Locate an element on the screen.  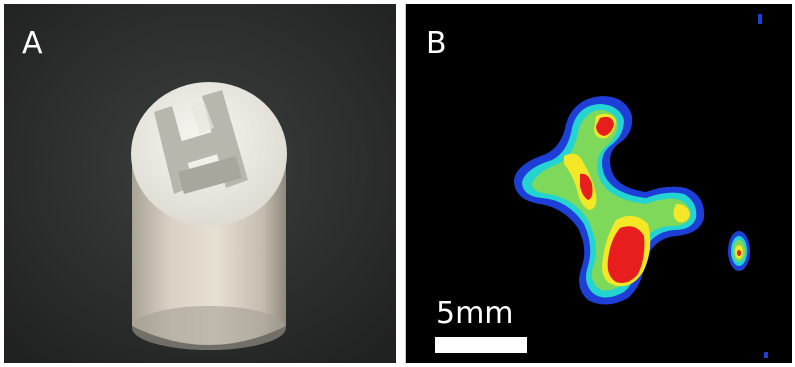
scale-bar-label: 5mm is located at coordinates (475, 313).